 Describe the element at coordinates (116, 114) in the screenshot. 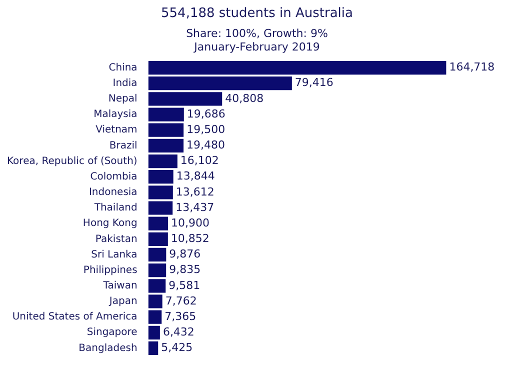

I see `y-tick-label: Malaysia` at that location.